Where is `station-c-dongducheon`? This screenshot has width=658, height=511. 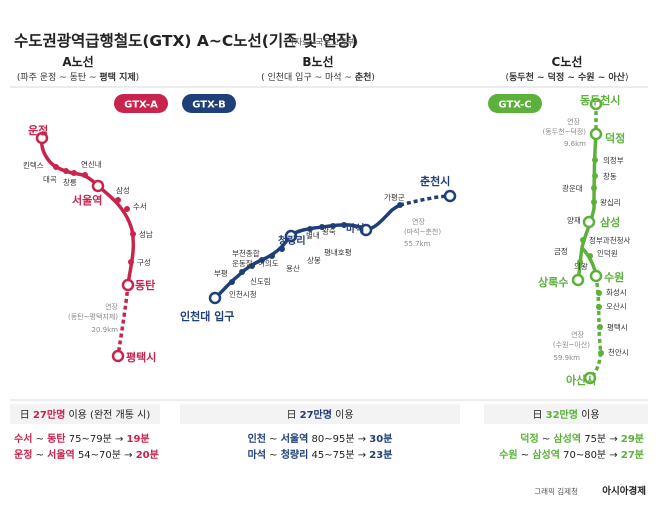 station-c-dongducheon is located at coordinates (596, 104).